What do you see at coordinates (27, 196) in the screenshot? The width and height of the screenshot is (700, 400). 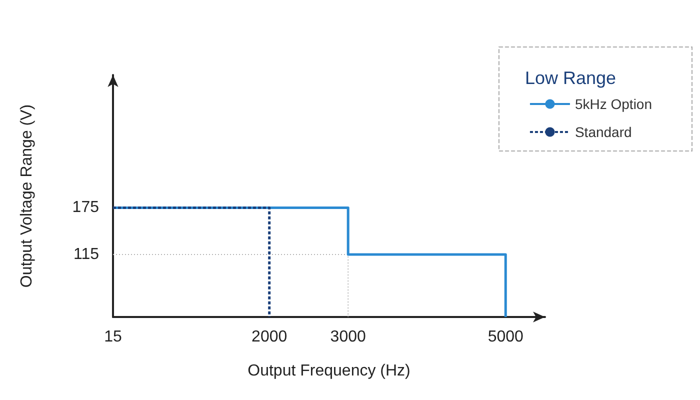 I see `y-axis-title: Output Voltage Range (V)` at bounding box center [27, 196].